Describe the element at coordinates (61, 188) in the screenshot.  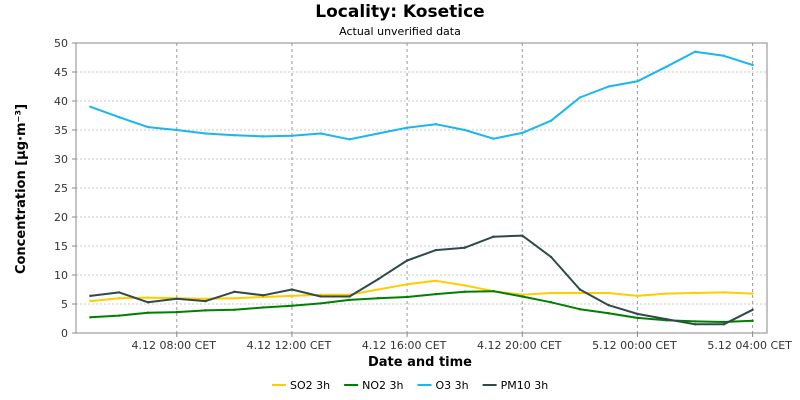
I see `y-tick-label: 25` at that location.